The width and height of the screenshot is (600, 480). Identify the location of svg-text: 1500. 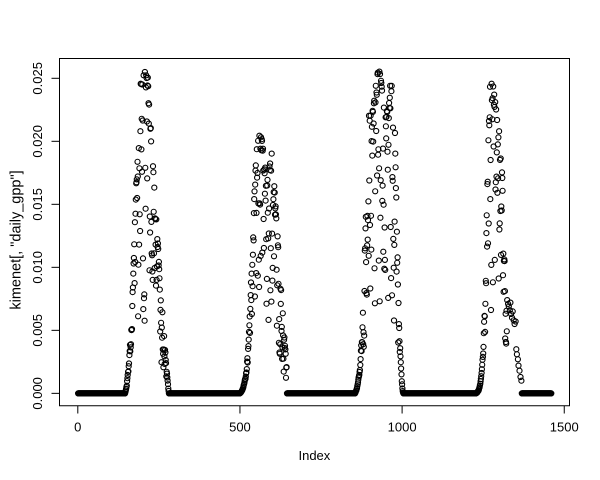
(564, 427).